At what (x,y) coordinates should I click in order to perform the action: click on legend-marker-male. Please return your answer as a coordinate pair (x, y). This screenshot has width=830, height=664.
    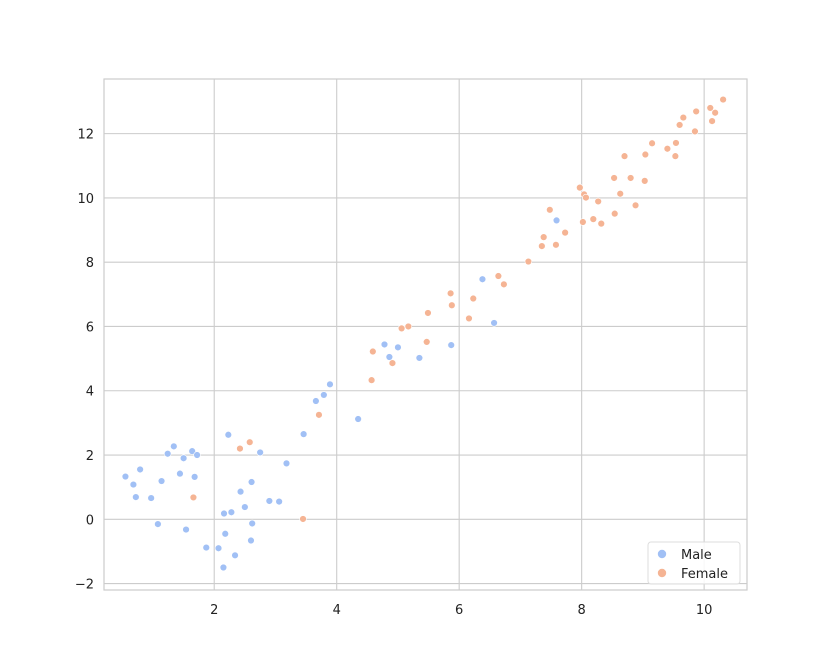
    Looking at the image, I should click on (662, 554).